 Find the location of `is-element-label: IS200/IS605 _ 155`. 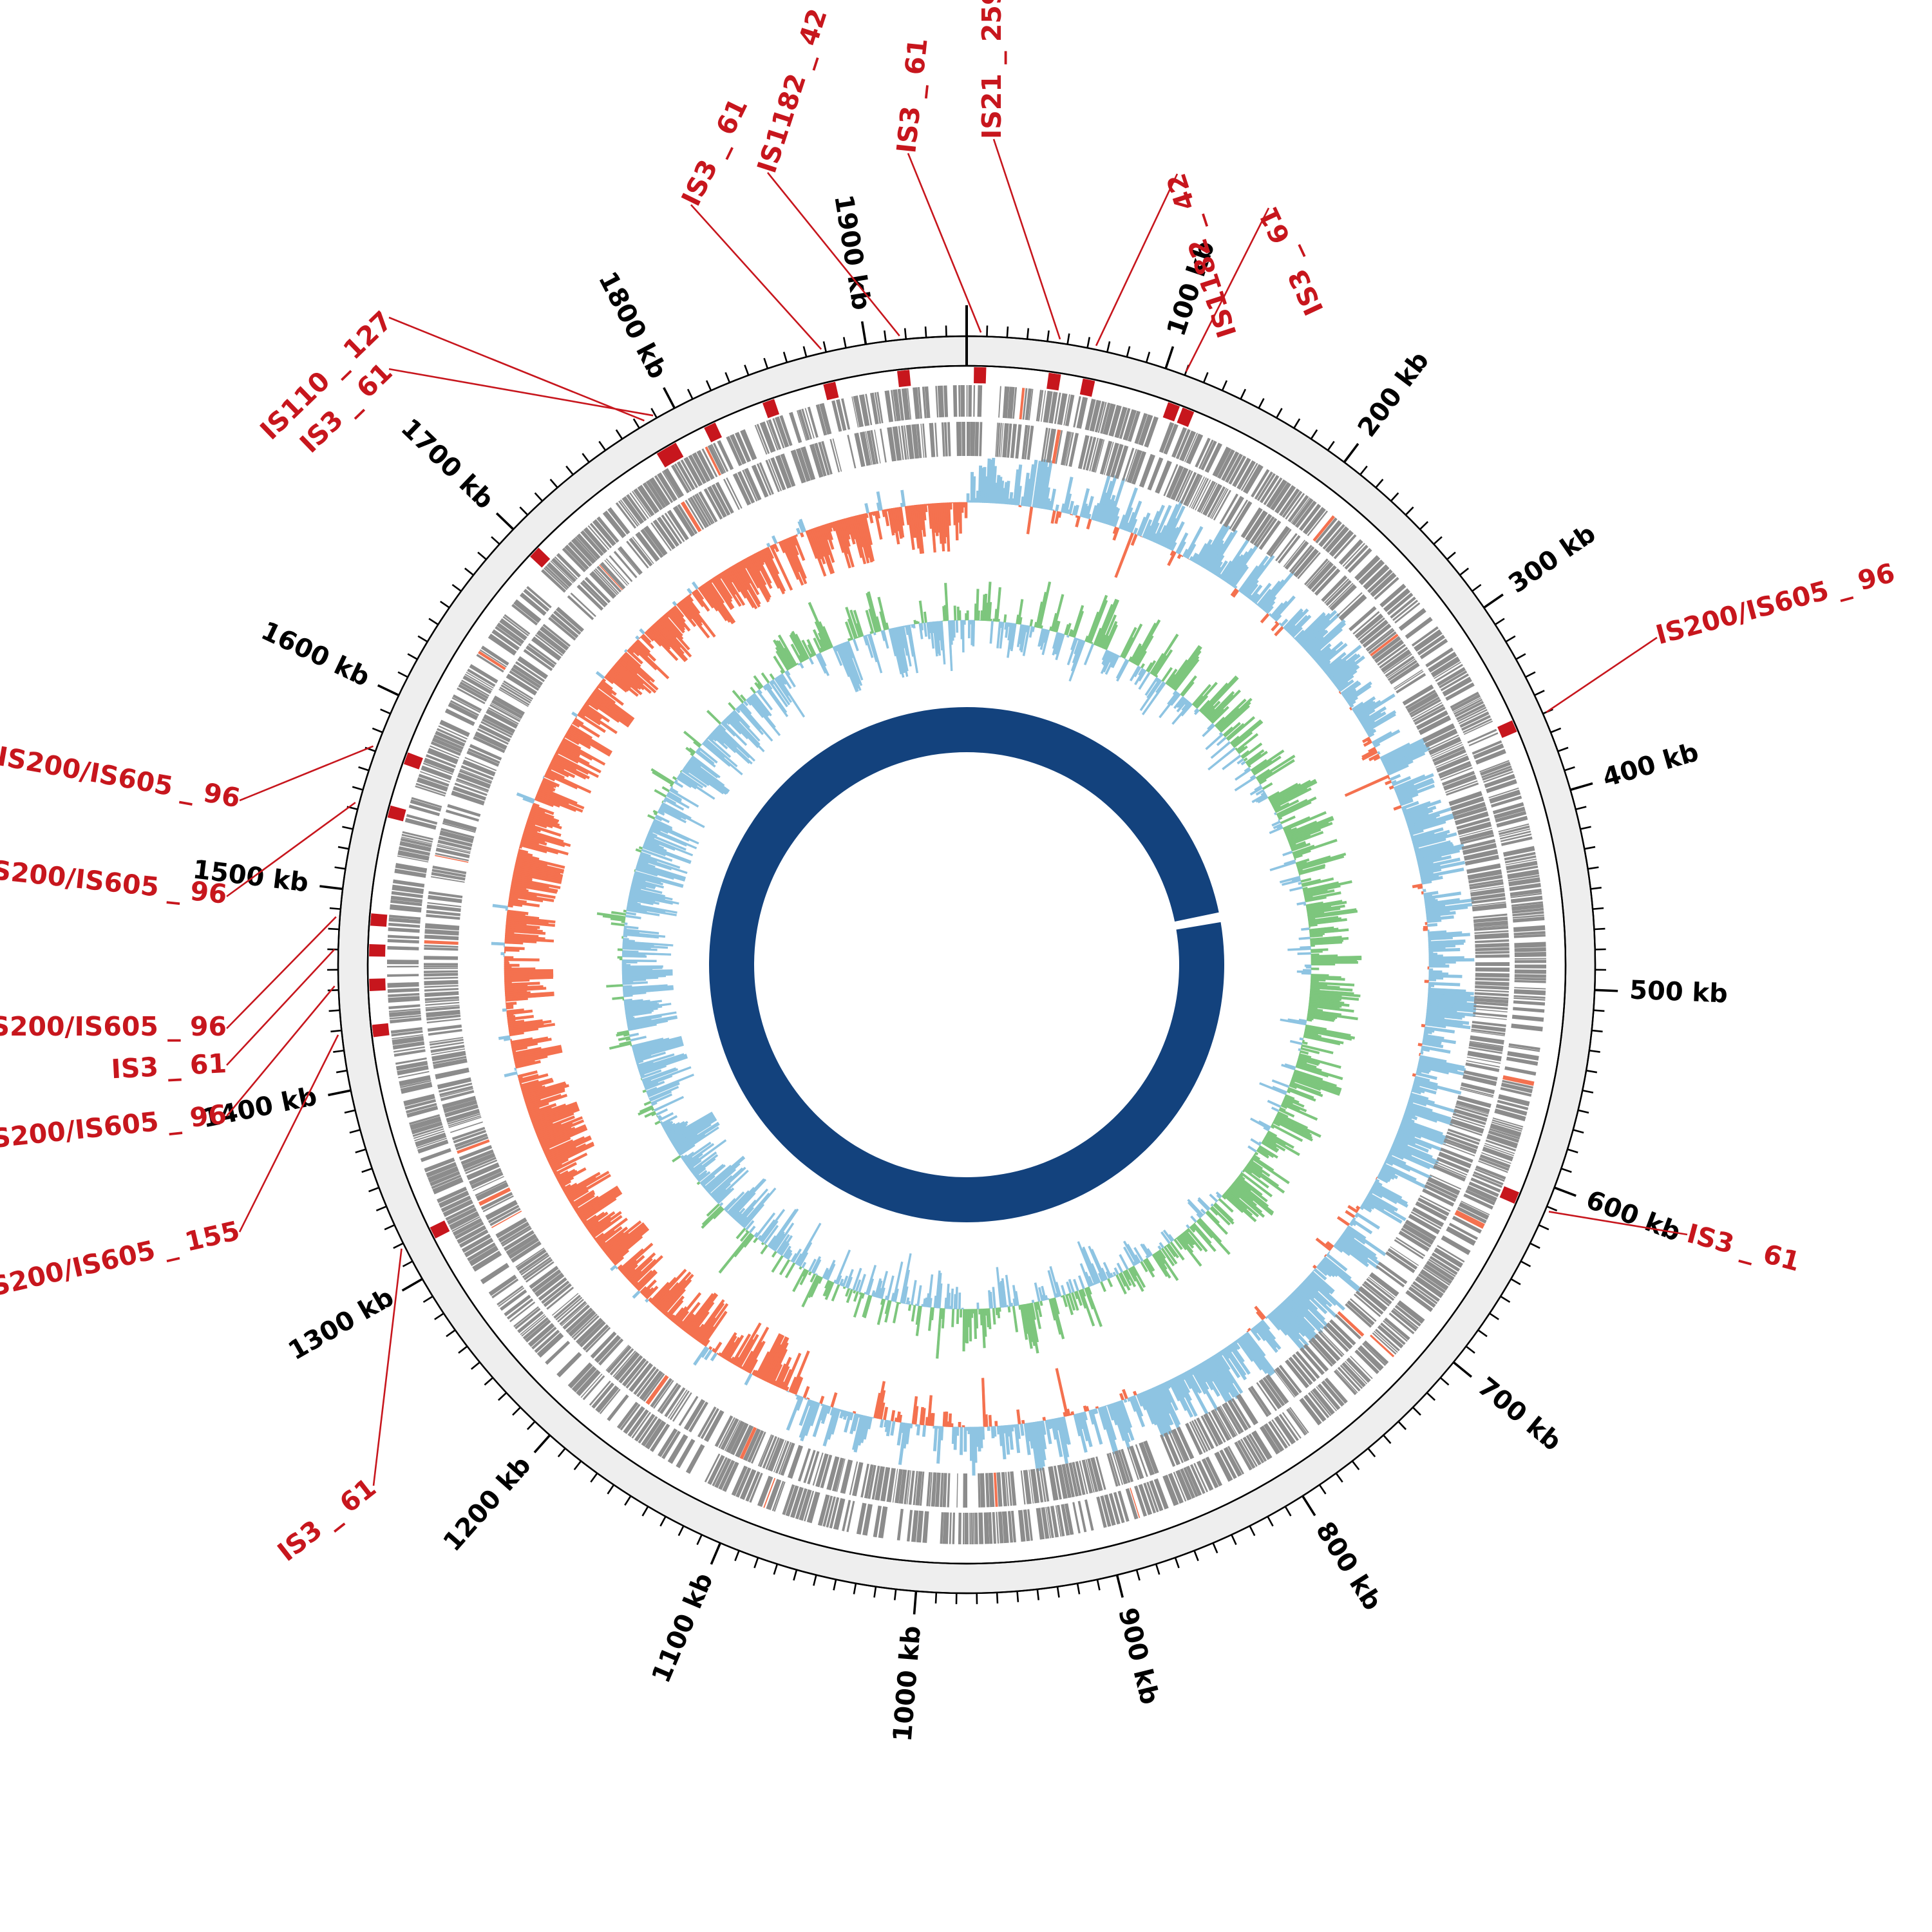

is-element-label: IS200/IS605 _ 155 is located at coordinates (121, 1260).